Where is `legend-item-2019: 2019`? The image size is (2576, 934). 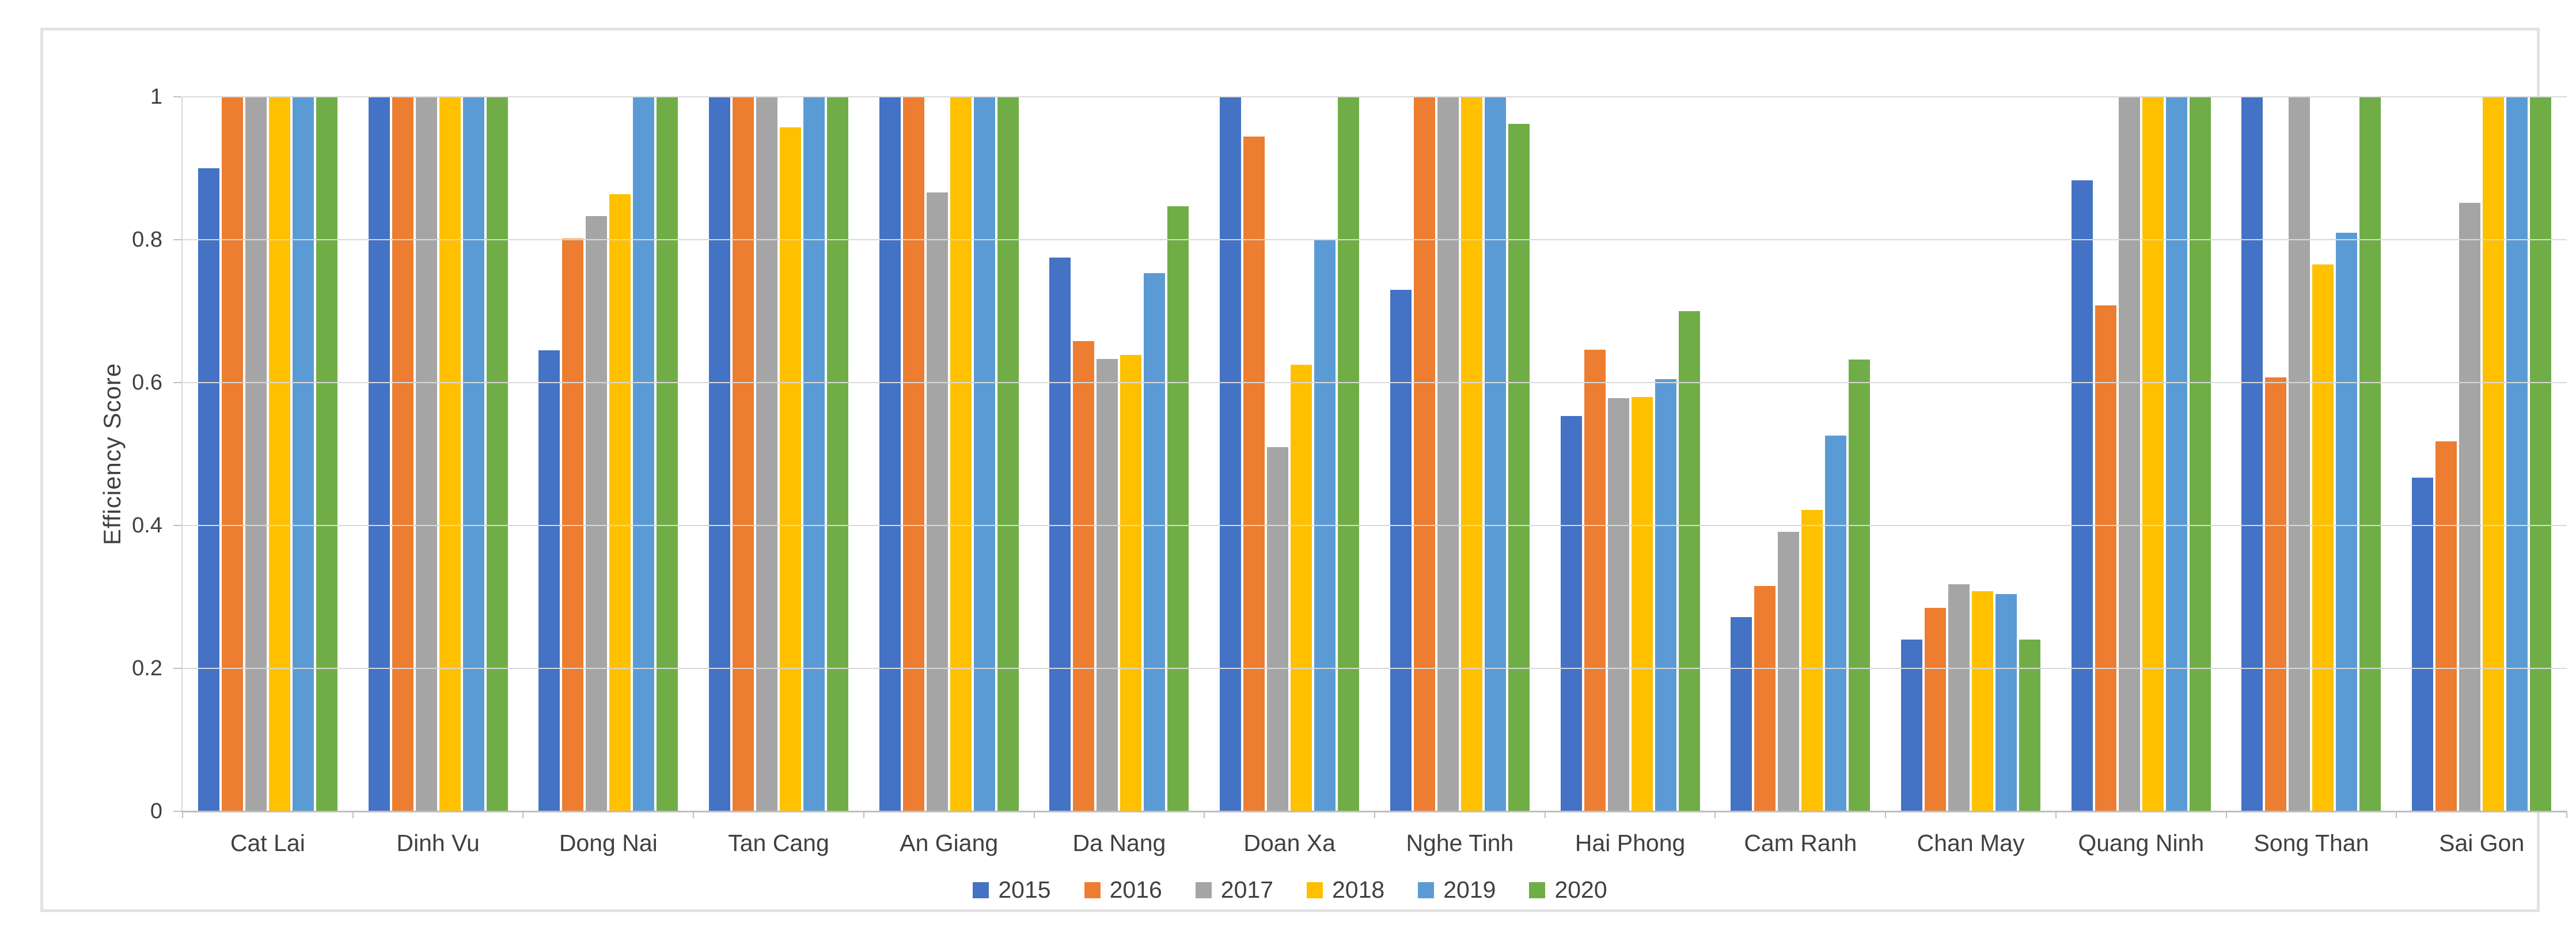
legend-item-2019: 2019 is located at coordinates (1457, 889).